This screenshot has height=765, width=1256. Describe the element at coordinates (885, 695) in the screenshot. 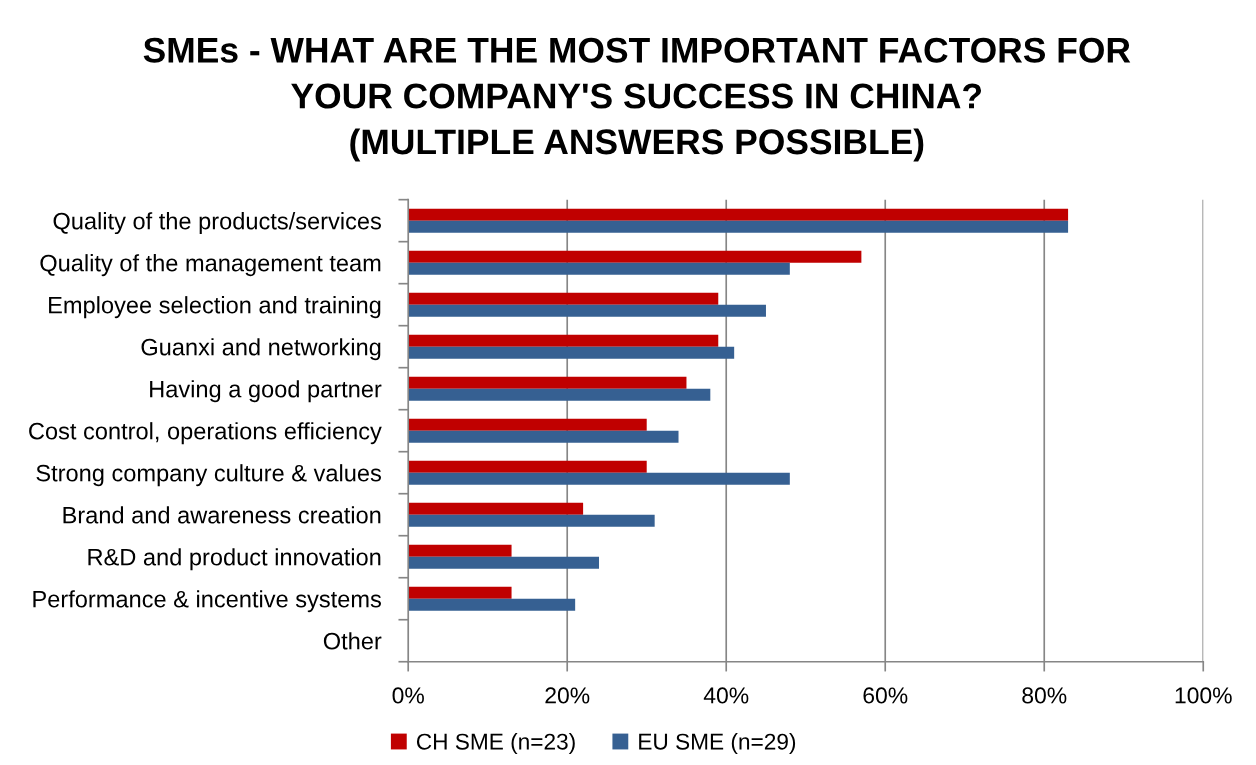

I see `x-tick-label: 60%` at that location.